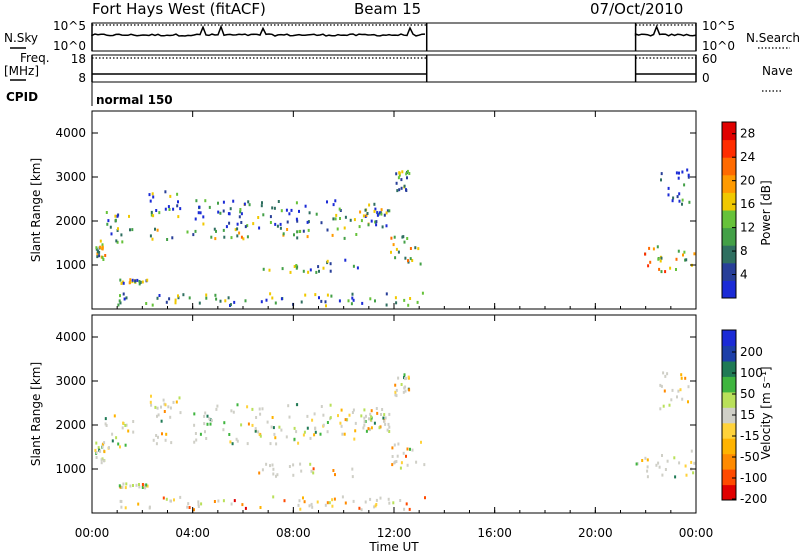 Image resolution: width=800 pixels, height=554 pixels. Describe the element at coordinates (134, 100) in the screenshot. I see `cpid-text: normal 150` at that location.